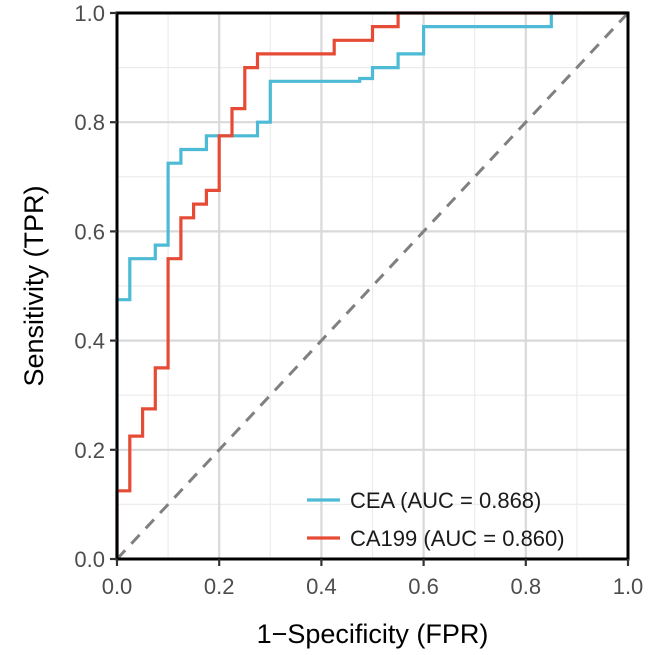  Describe the element at coordinates (321, 586) in the screenshot. I see `x-tick-label: 0.4` at that location.